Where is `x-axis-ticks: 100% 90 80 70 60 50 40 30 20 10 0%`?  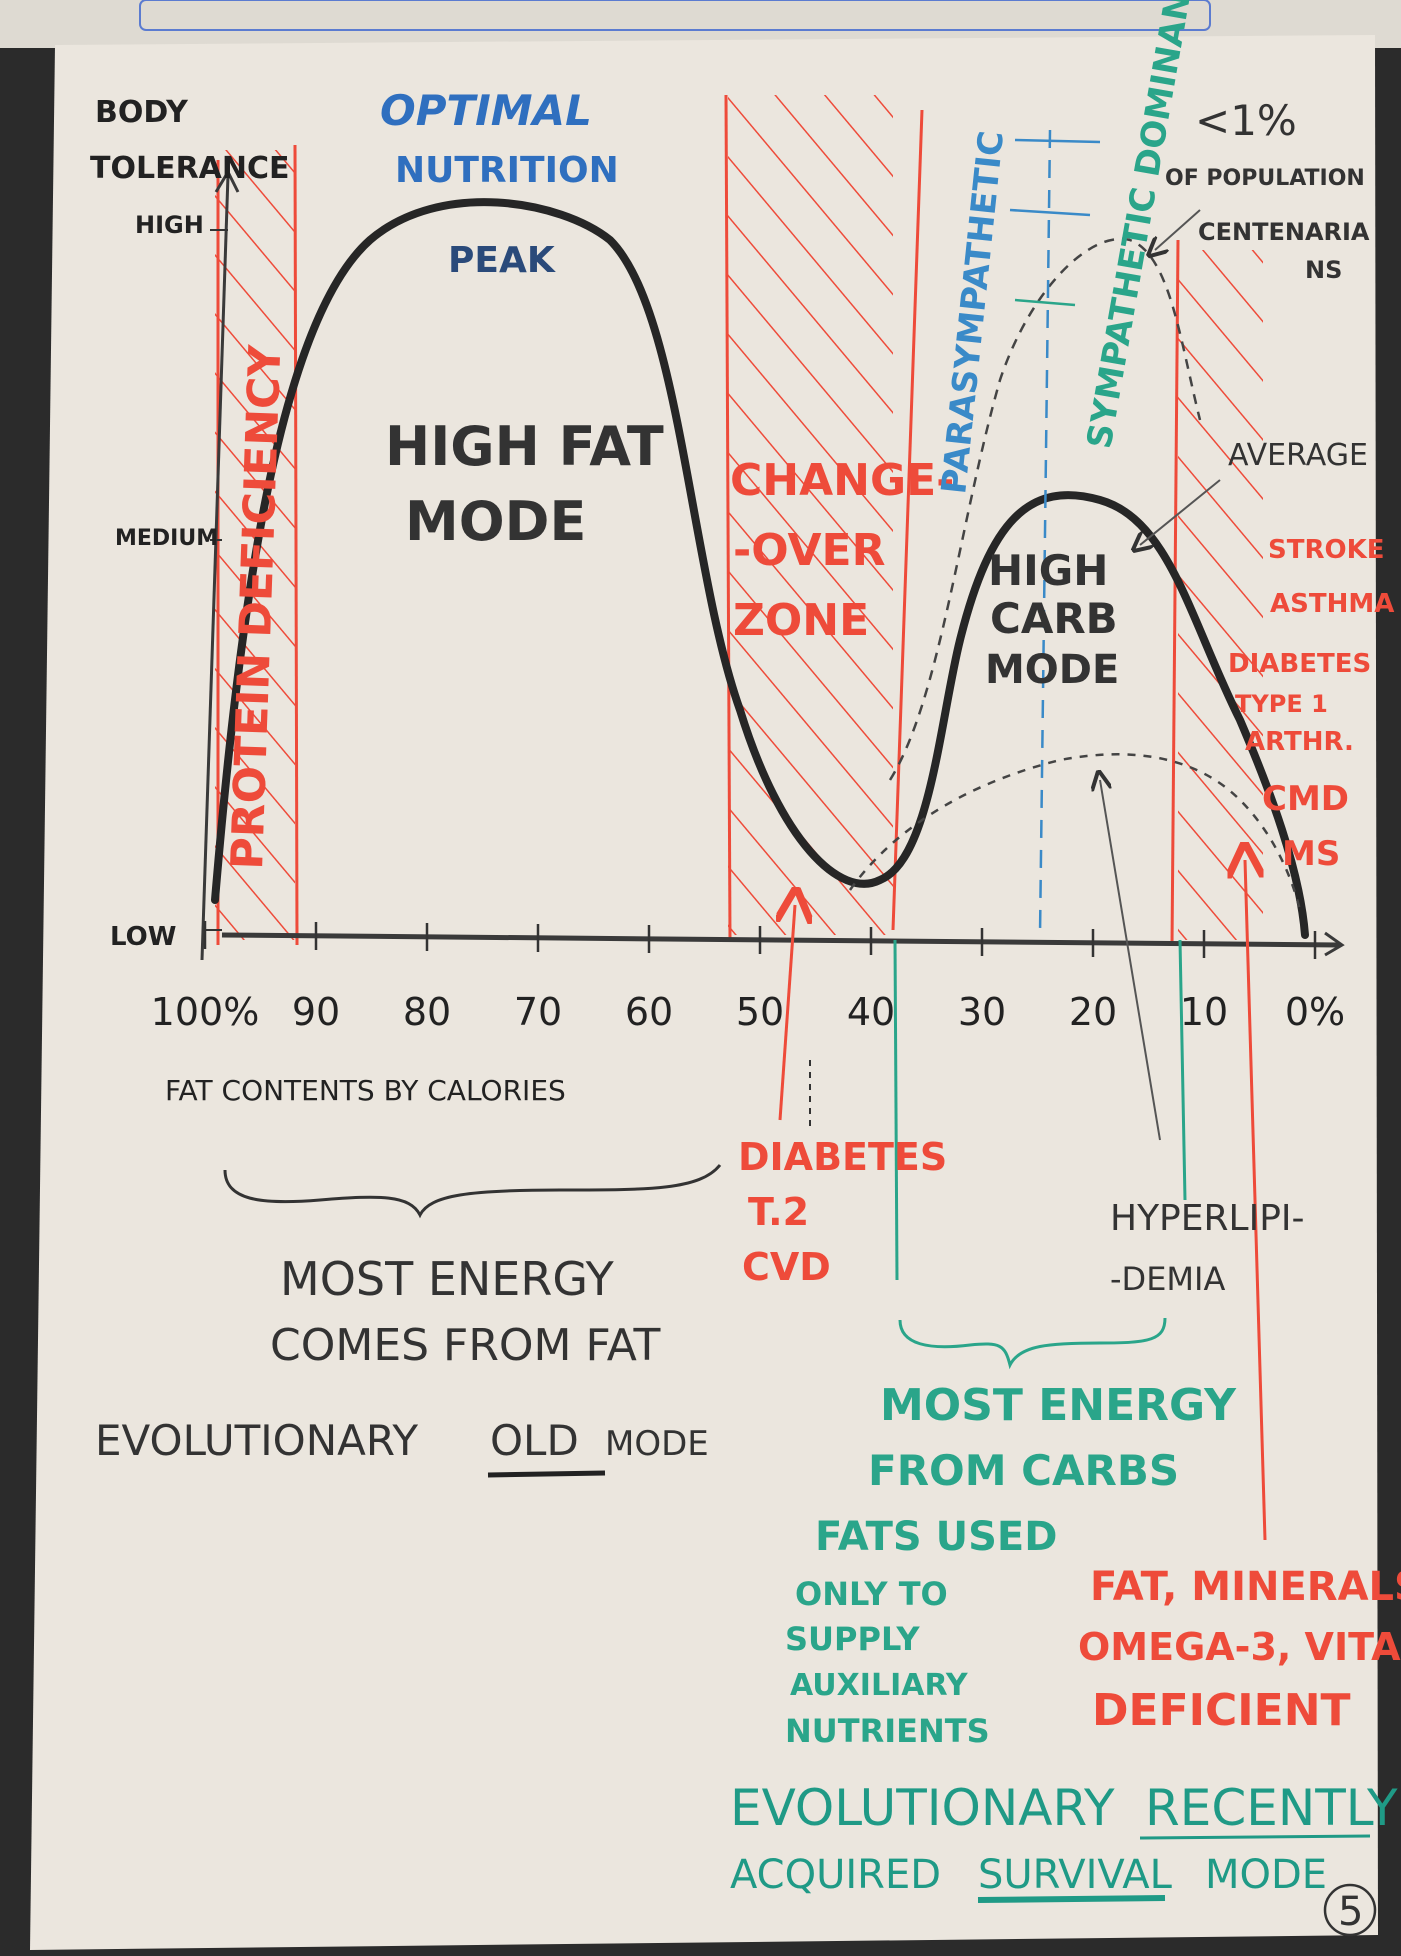 x-axis-ticks: 100% 90 80 70 60 50 40 30 20 10 0% is located at coordinates (748, 977).